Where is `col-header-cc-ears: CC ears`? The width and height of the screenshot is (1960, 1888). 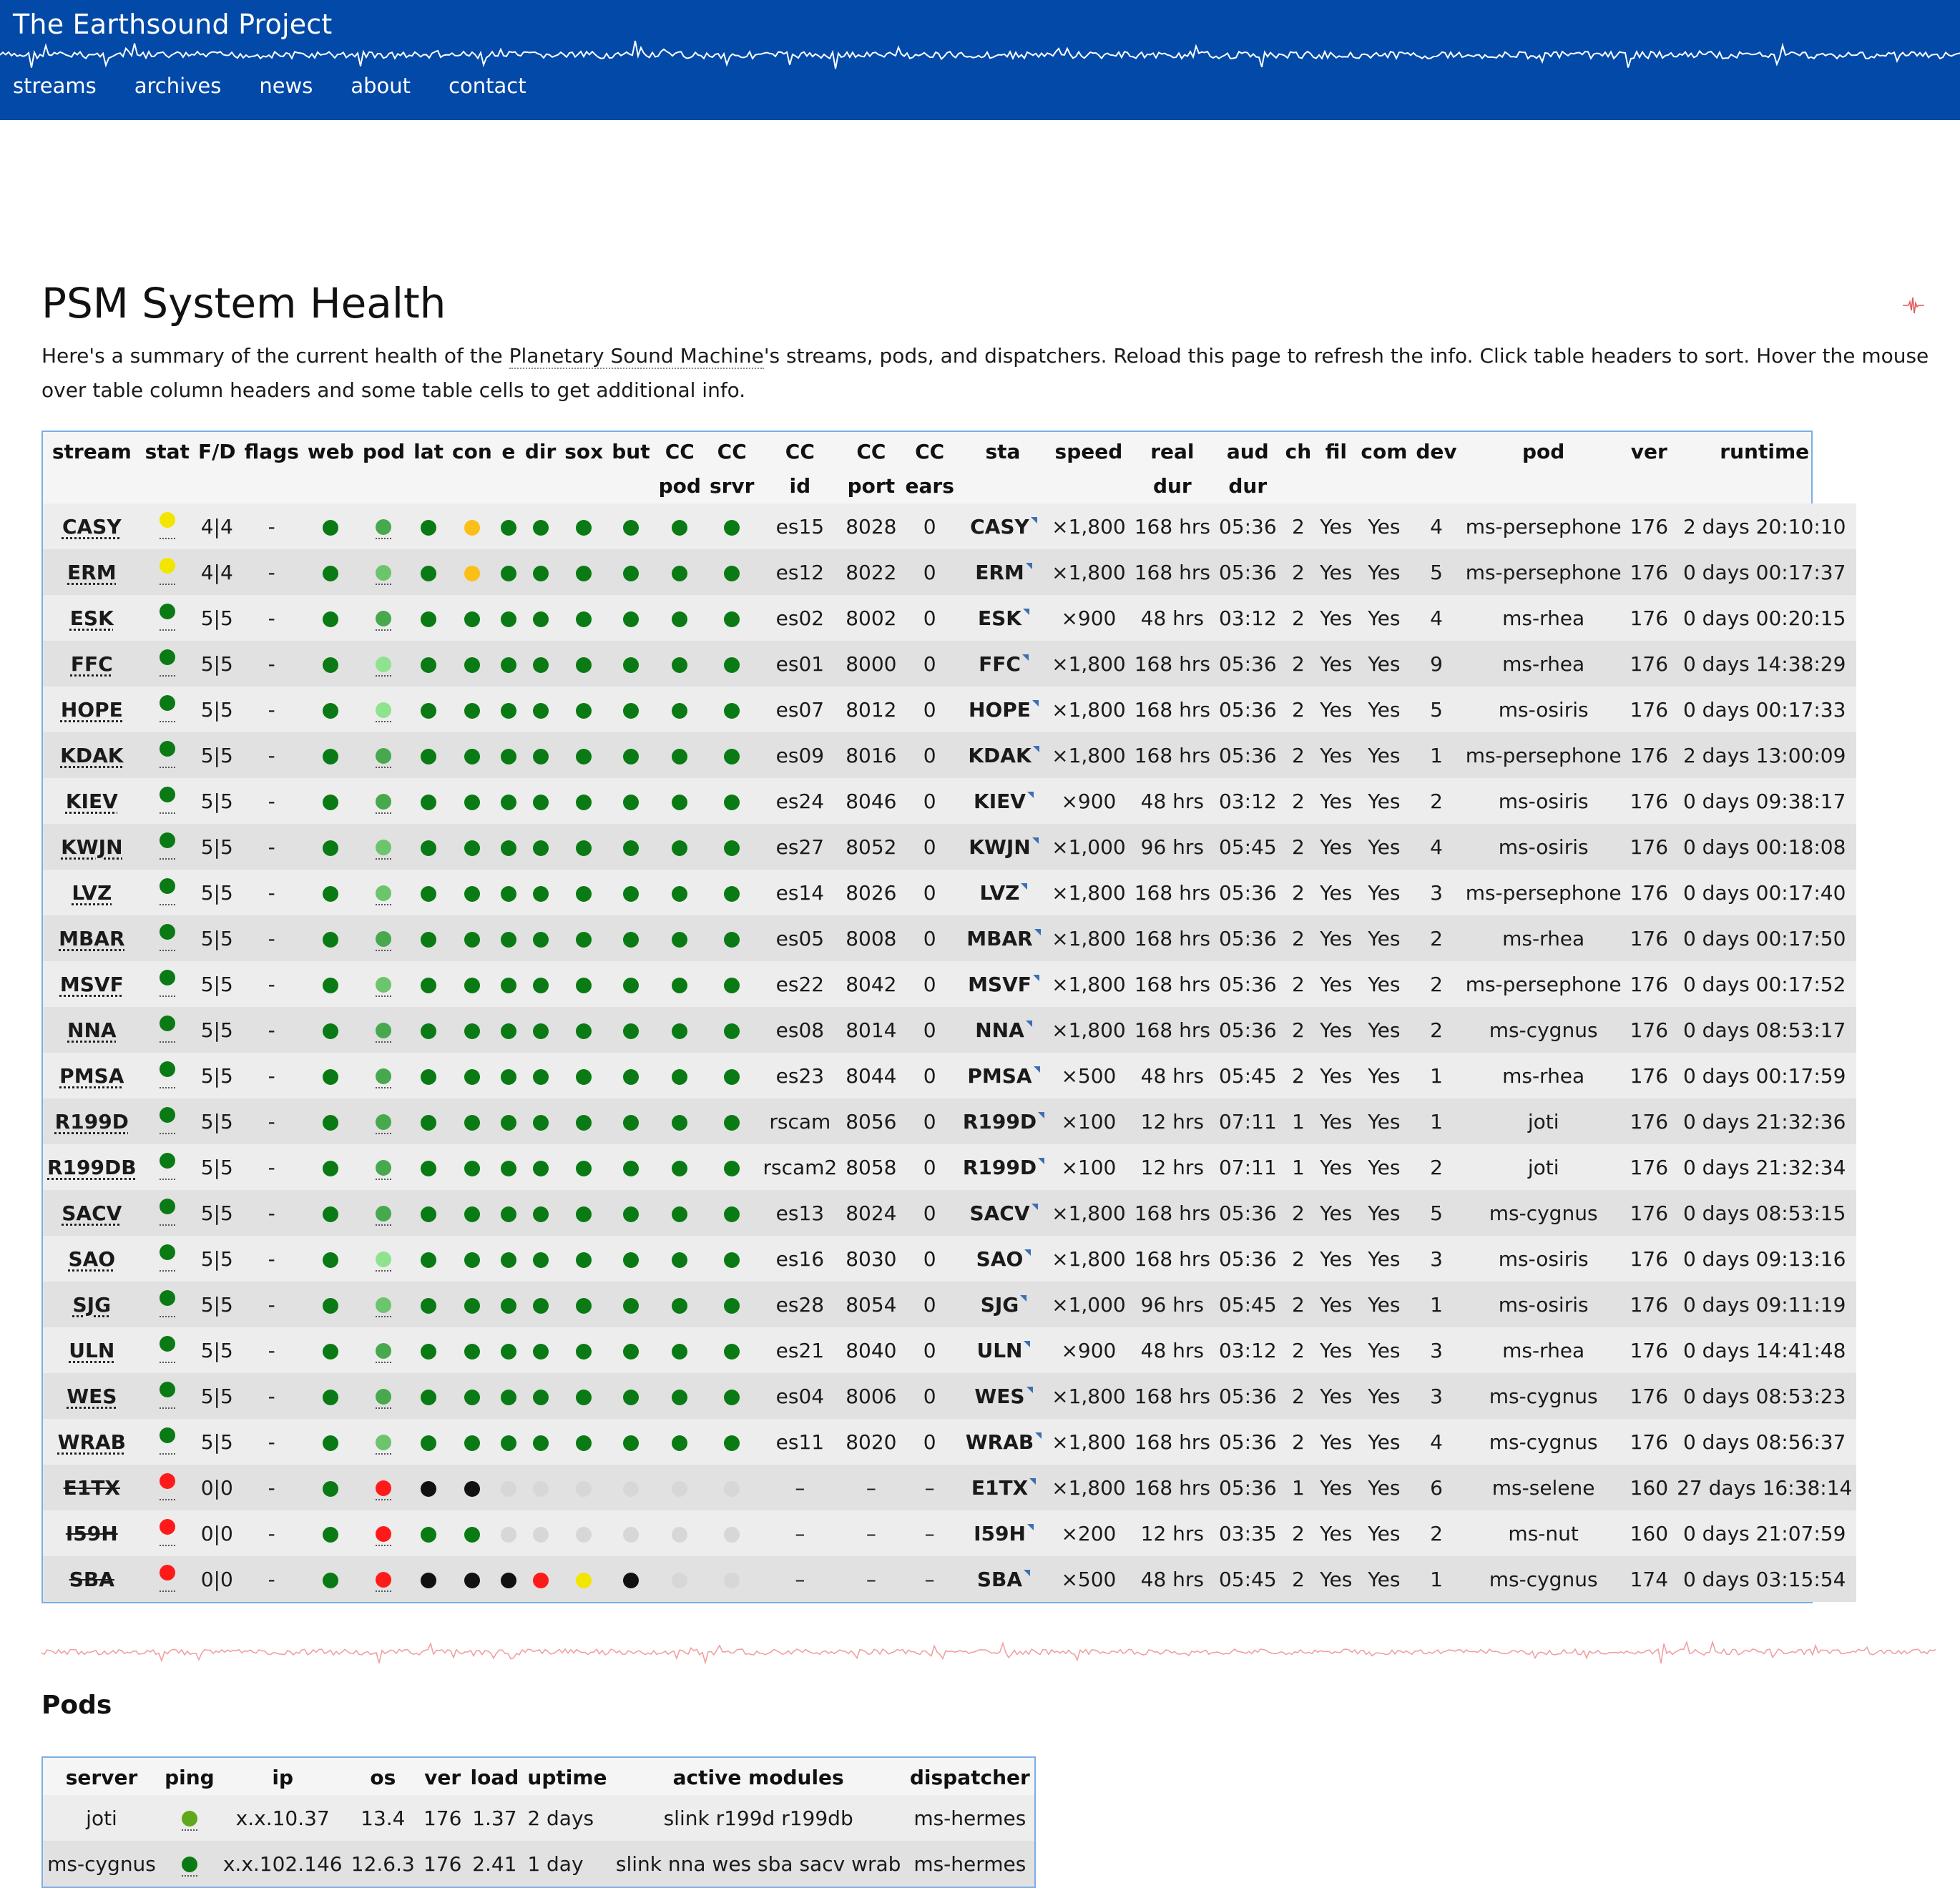
col-header-cc-ears: CC ears is located at coordinates (930, 467).